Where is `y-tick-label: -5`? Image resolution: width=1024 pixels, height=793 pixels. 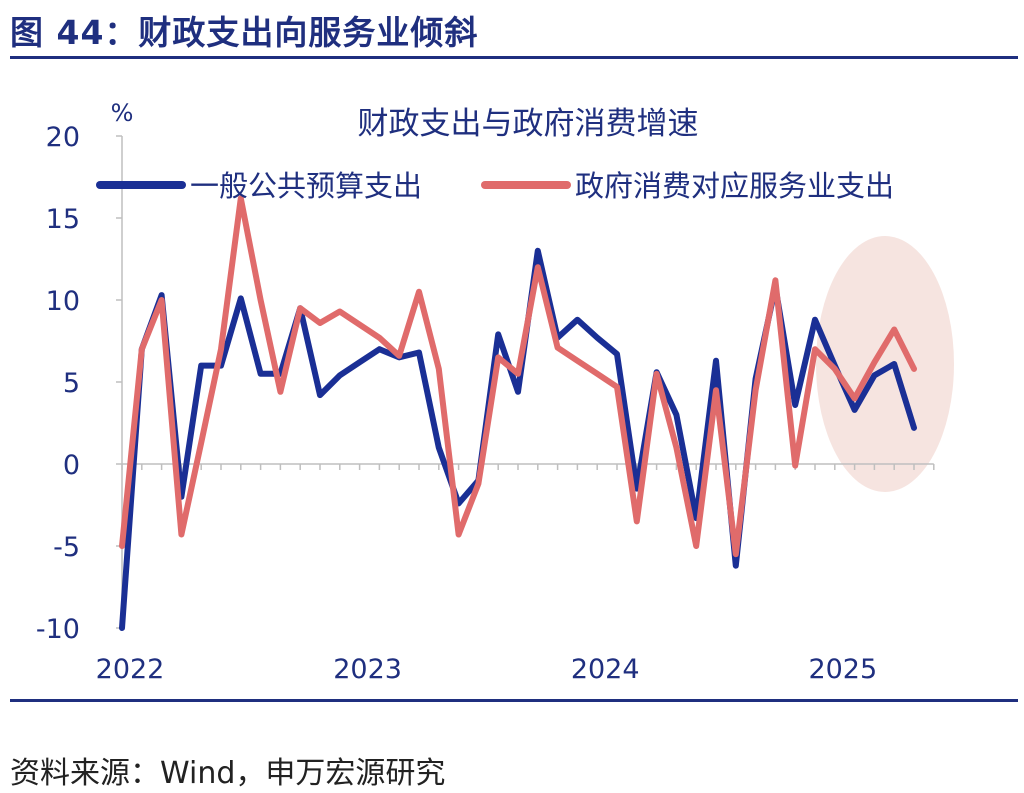 y-tick-label: -5 is located at coordinates (66, 547).